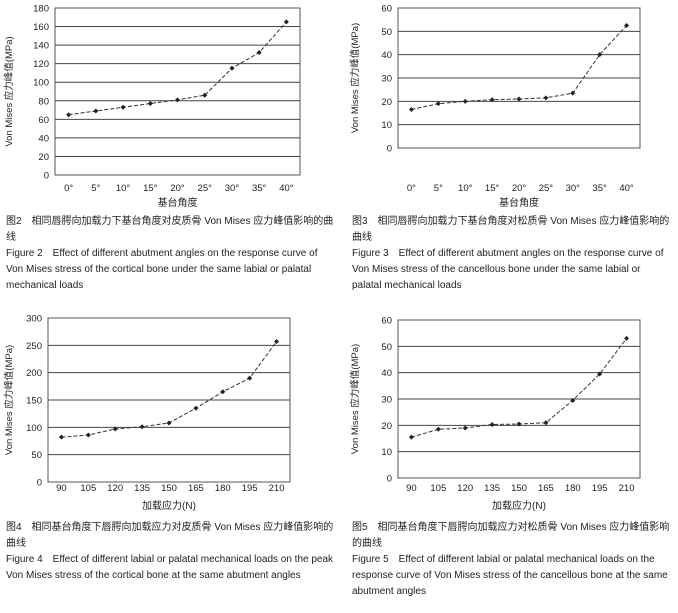  Describe the element at coordinates (115, 488) in the screenshot. I see `x-tick-label: 120` at that location.